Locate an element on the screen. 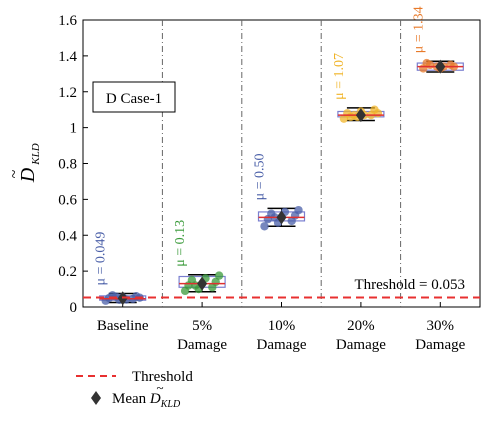 Image resolution: width=500 pixels, height=424 pixels. mean-annotation: μ = 0.50 is located at coordinates (260, 176).